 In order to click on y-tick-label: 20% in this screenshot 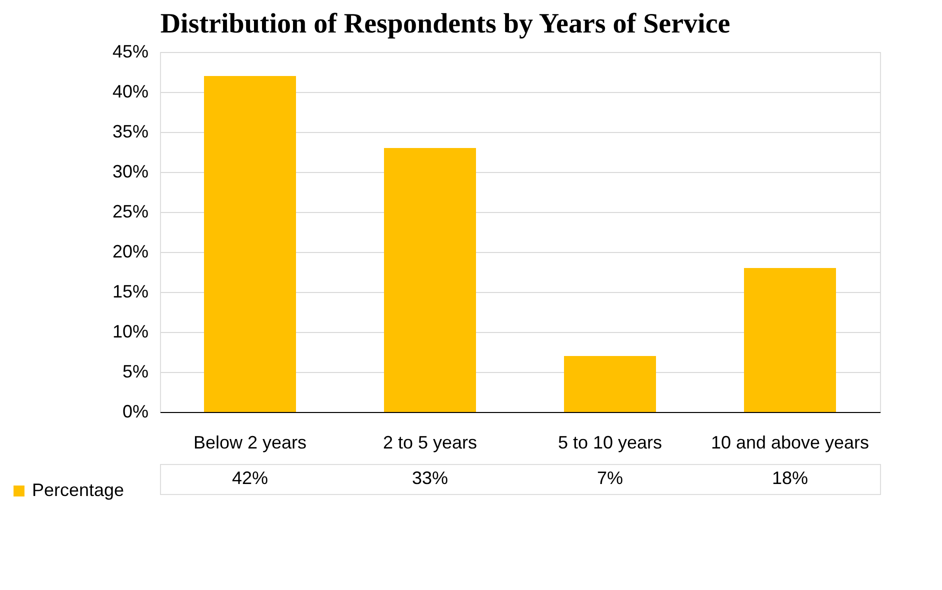, I will do `click(130, 252)`.